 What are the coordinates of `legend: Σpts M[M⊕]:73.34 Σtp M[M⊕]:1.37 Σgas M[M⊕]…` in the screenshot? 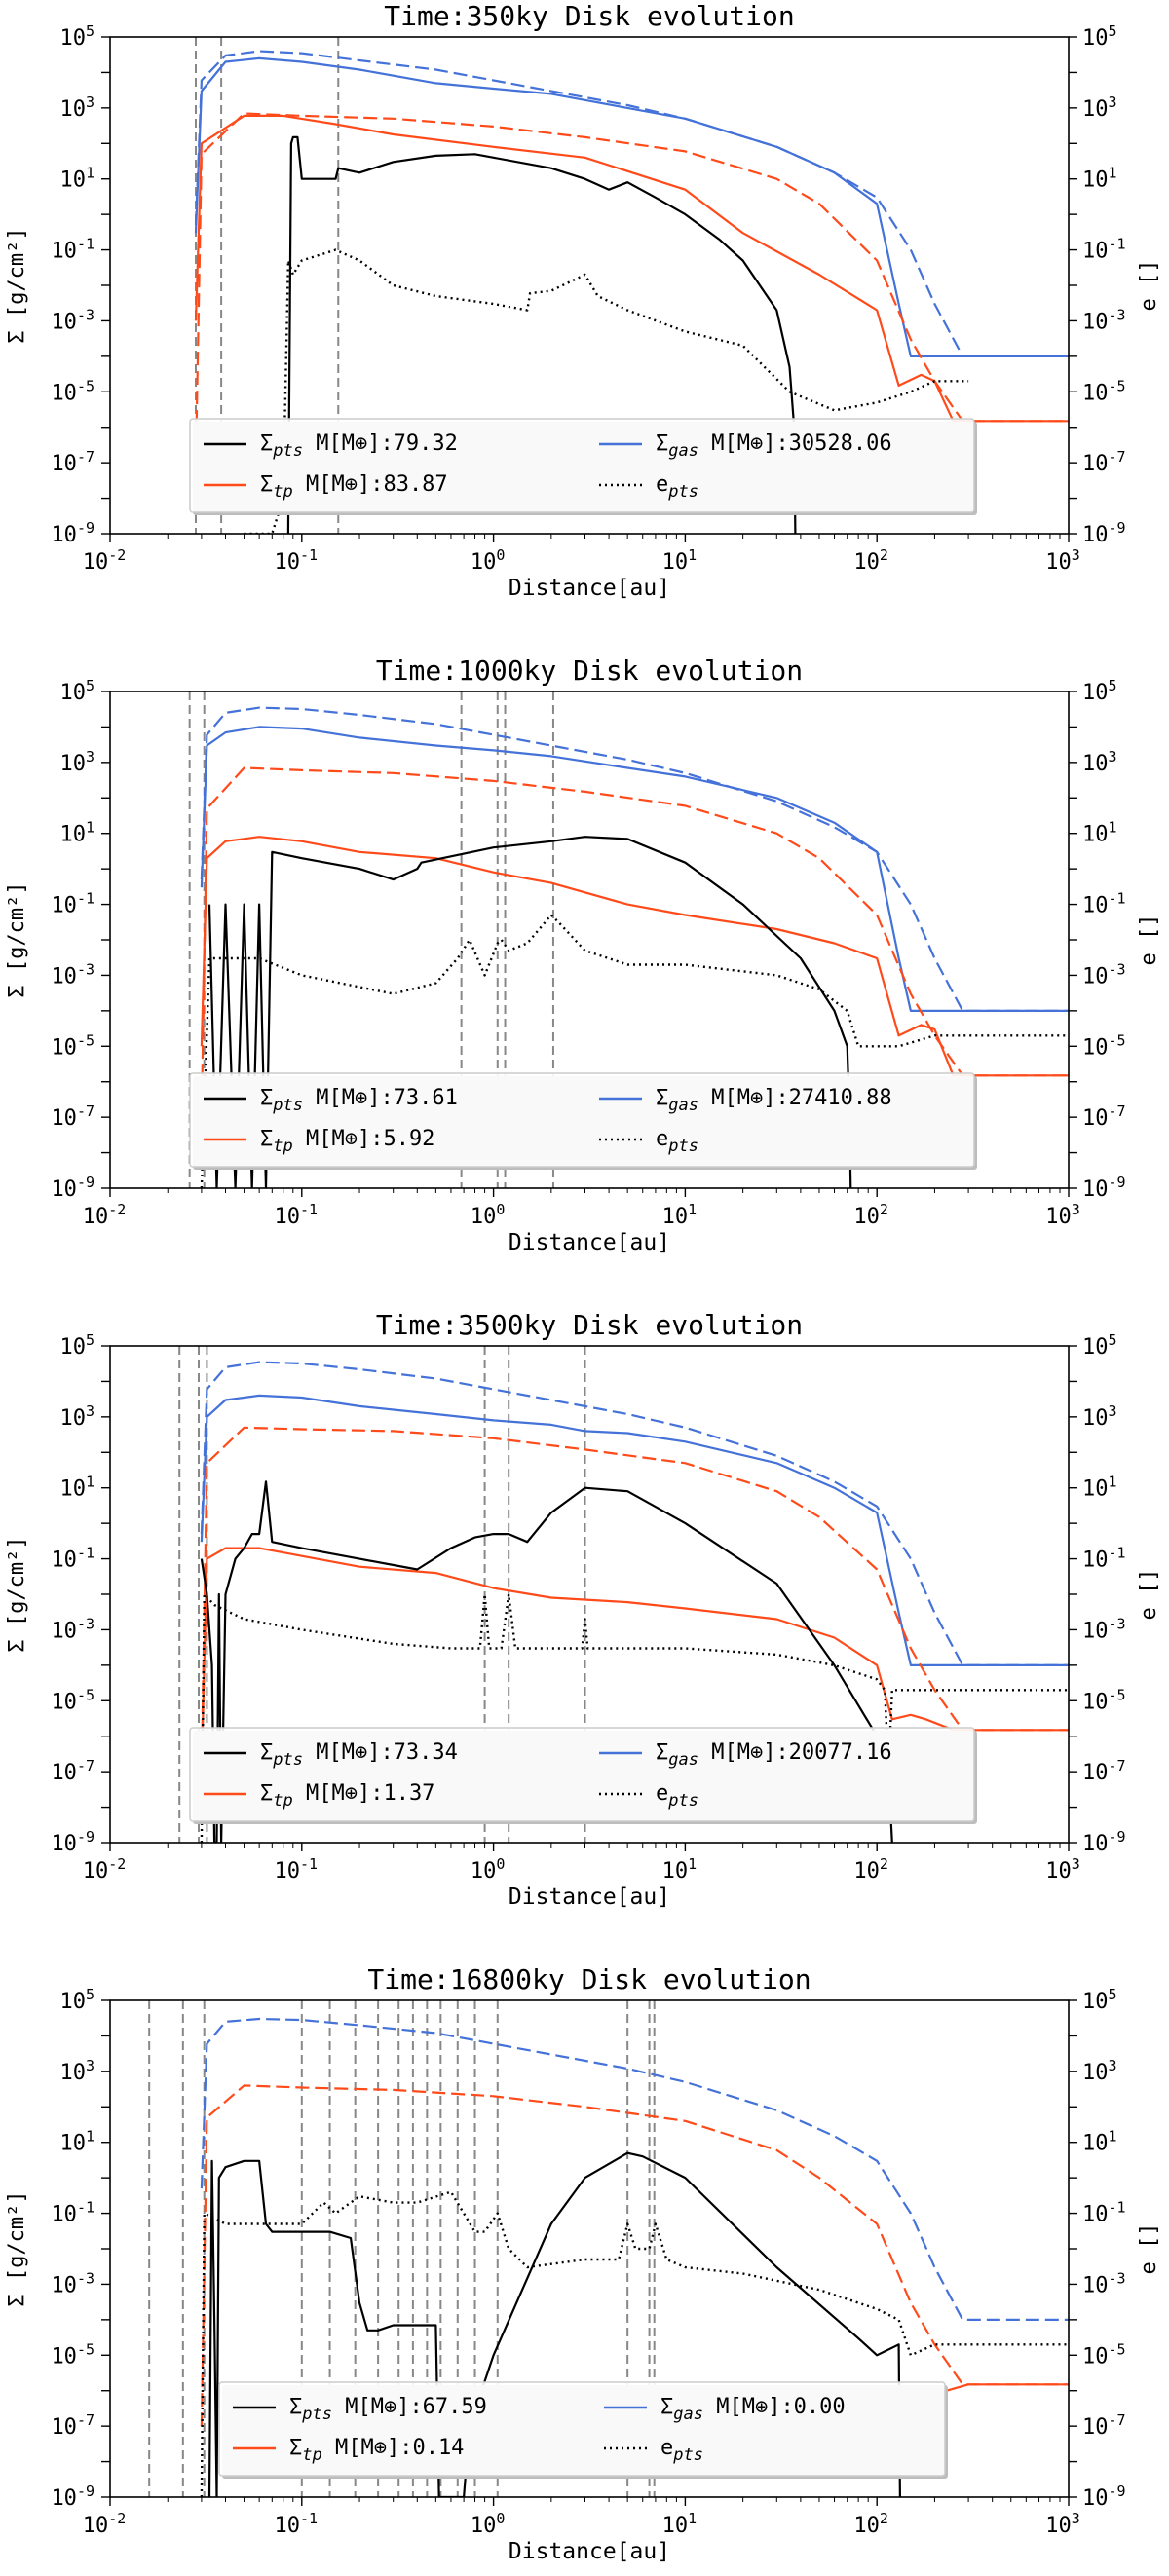 It's located at (583, 1775).